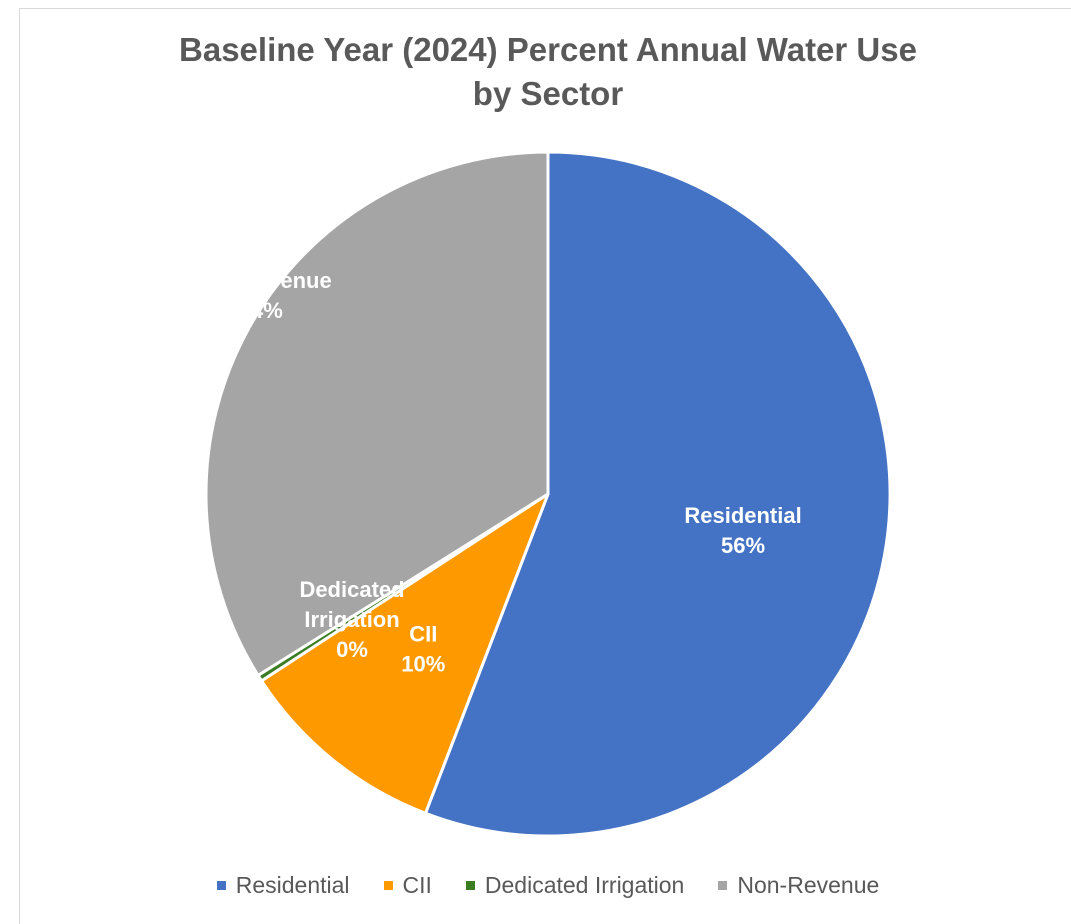 Image resolution: width=1071 pixels, height=924 pixels. Describe the element at coordinates (292, 885) in the screenshot. I see `legend-label-residential: Residential` at that location.